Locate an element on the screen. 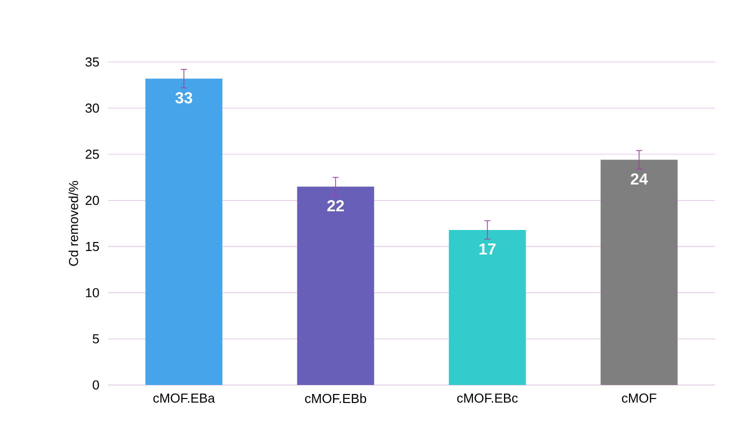 Image resolution: width=729 pixels, height=427 pixels. y-tick-label: 10 is located at coordinates (92, 293).